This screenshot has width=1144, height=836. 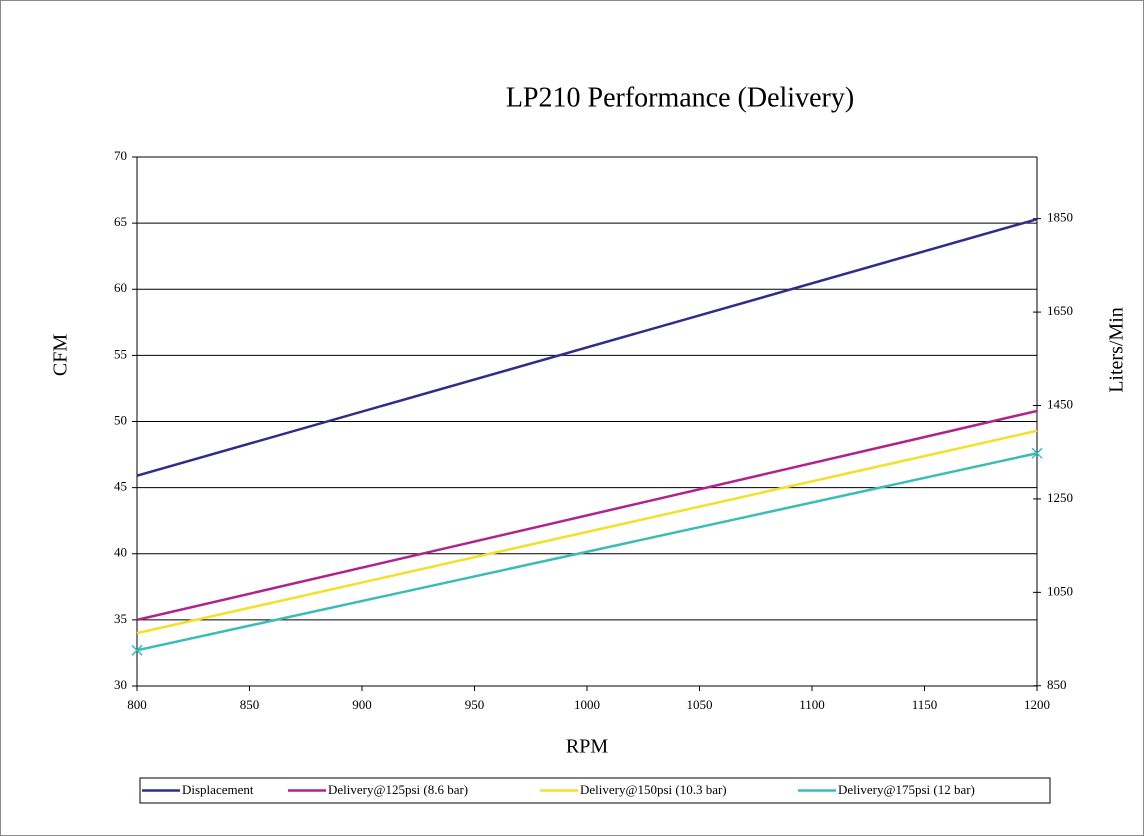 What do you see at coordinates (700, 704) in the screenshot?
I see `x-tick-label: 1050` at bounding box center [700, 704].